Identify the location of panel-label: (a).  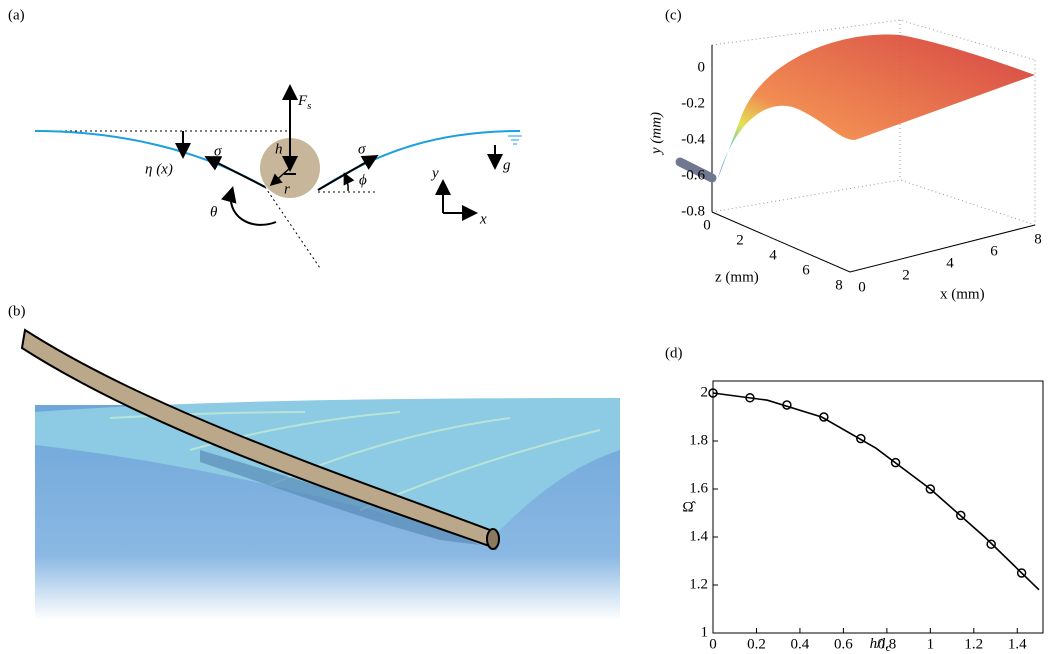
(16, 15).